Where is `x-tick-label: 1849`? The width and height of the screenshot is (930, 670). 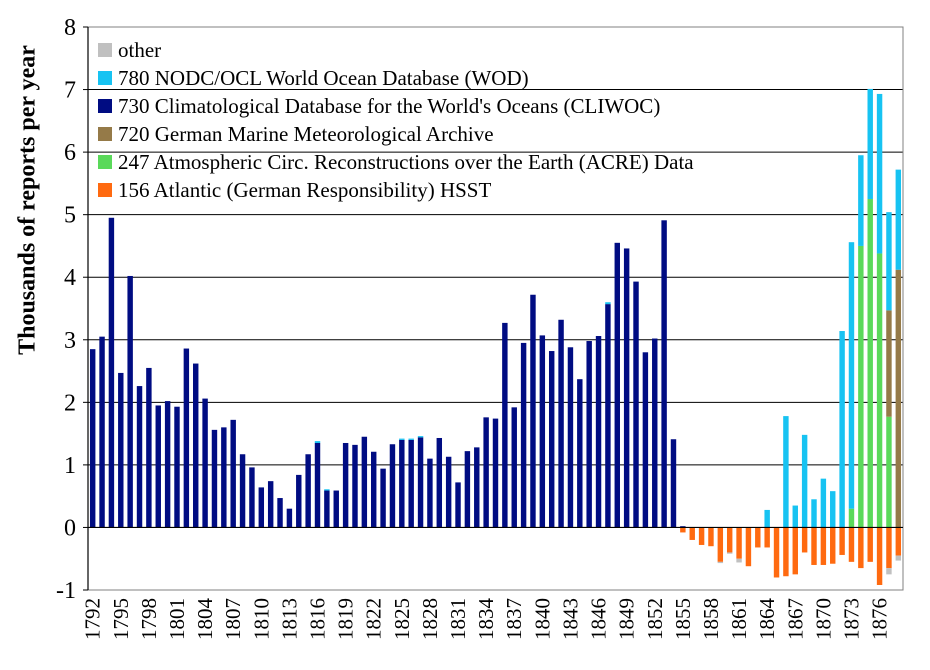 x-tick-label: 1849 is located at coordinates (627, 619).